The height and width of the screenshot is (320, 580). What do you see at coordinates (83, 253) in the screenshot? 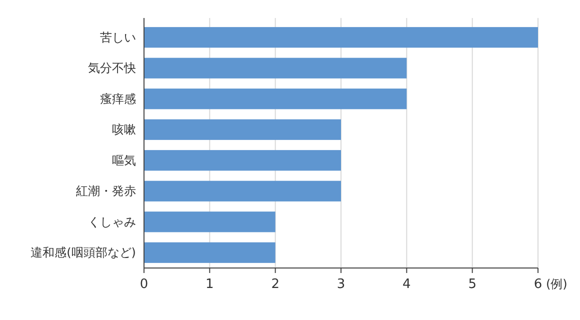
I see `y-tick-label: 違和感(咽頭部など)` at bounding box center [83, 253].